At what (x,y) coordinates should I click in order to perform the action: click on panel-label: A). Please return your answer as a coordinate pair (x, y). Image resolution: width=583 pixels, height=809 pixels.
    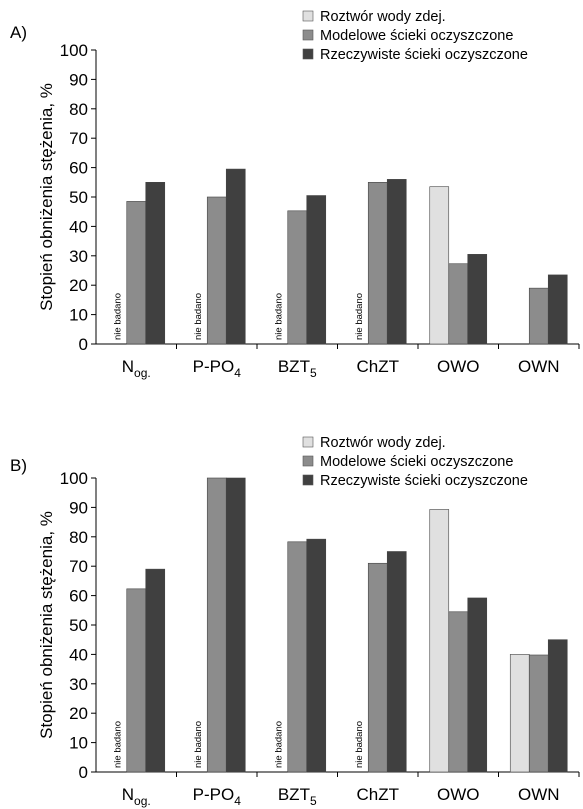
    Looking at the image, I should click on (18, 32).